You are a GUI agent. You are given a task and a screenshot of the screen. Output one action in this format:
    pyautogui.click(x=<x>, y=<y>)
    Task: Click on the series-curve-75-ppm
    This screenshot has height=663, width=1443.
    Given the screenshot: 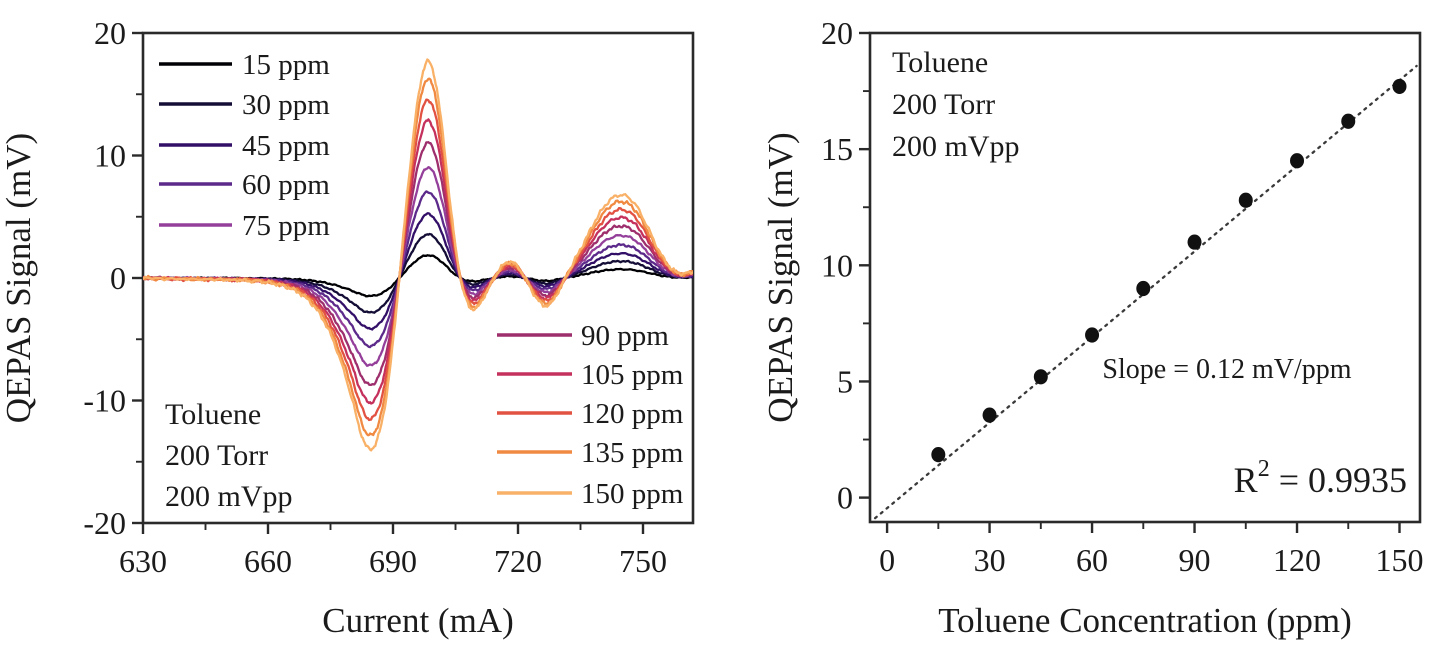 What is the action you would take?
    pyautogui.click(x=418, y=266)
    